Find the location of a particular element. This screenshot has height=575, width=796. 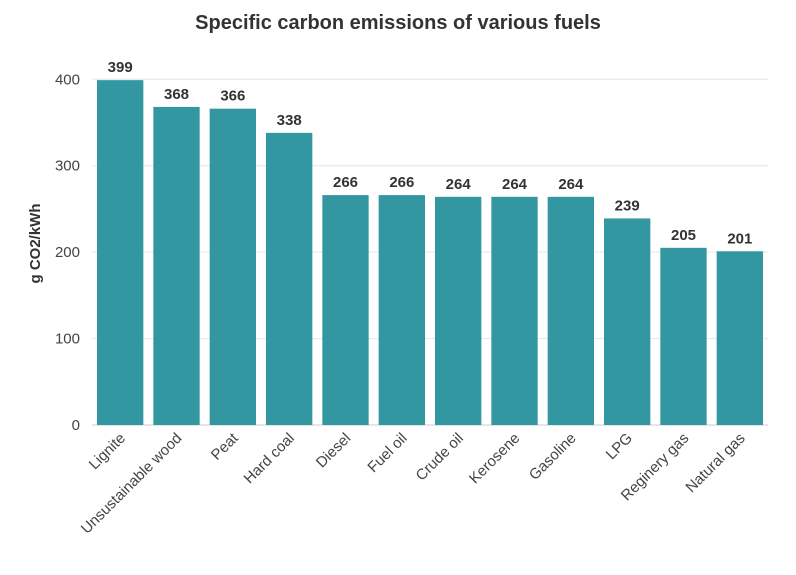

y-tick-label: 100 is located at coordinates (67, 339).